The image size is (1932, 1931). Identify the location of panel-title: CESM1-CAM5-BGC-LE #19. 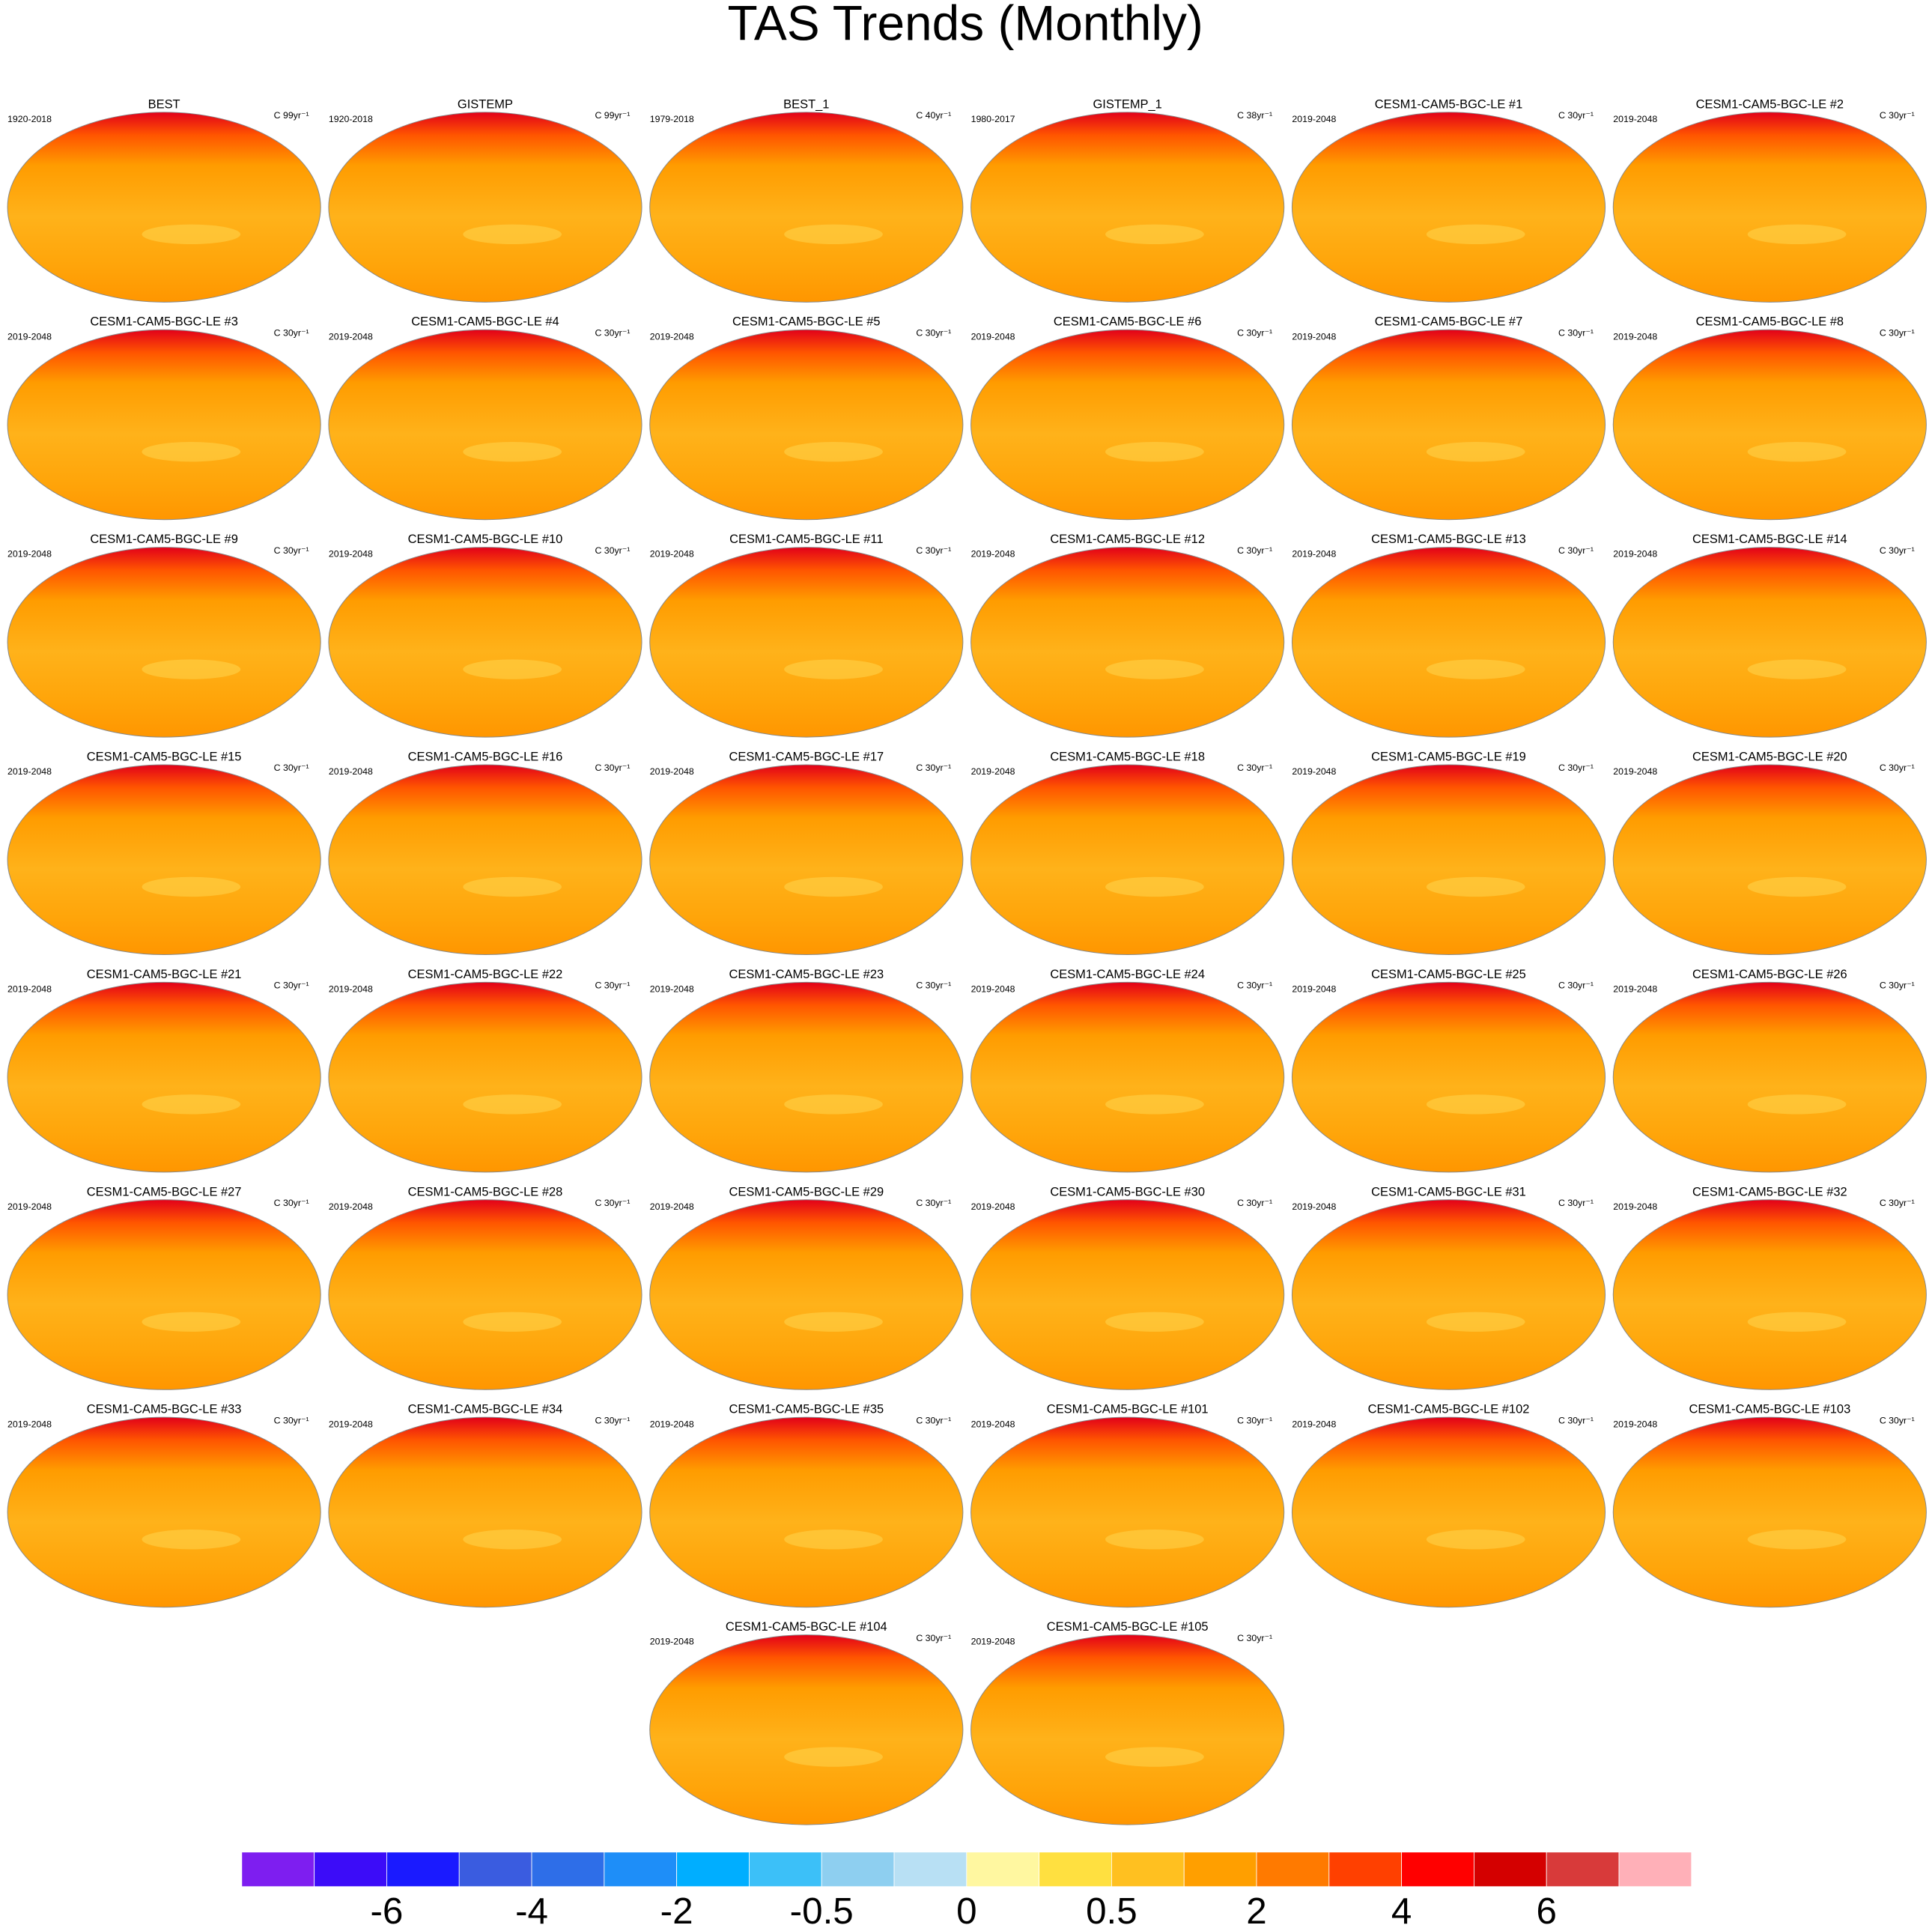
(1448, 756).